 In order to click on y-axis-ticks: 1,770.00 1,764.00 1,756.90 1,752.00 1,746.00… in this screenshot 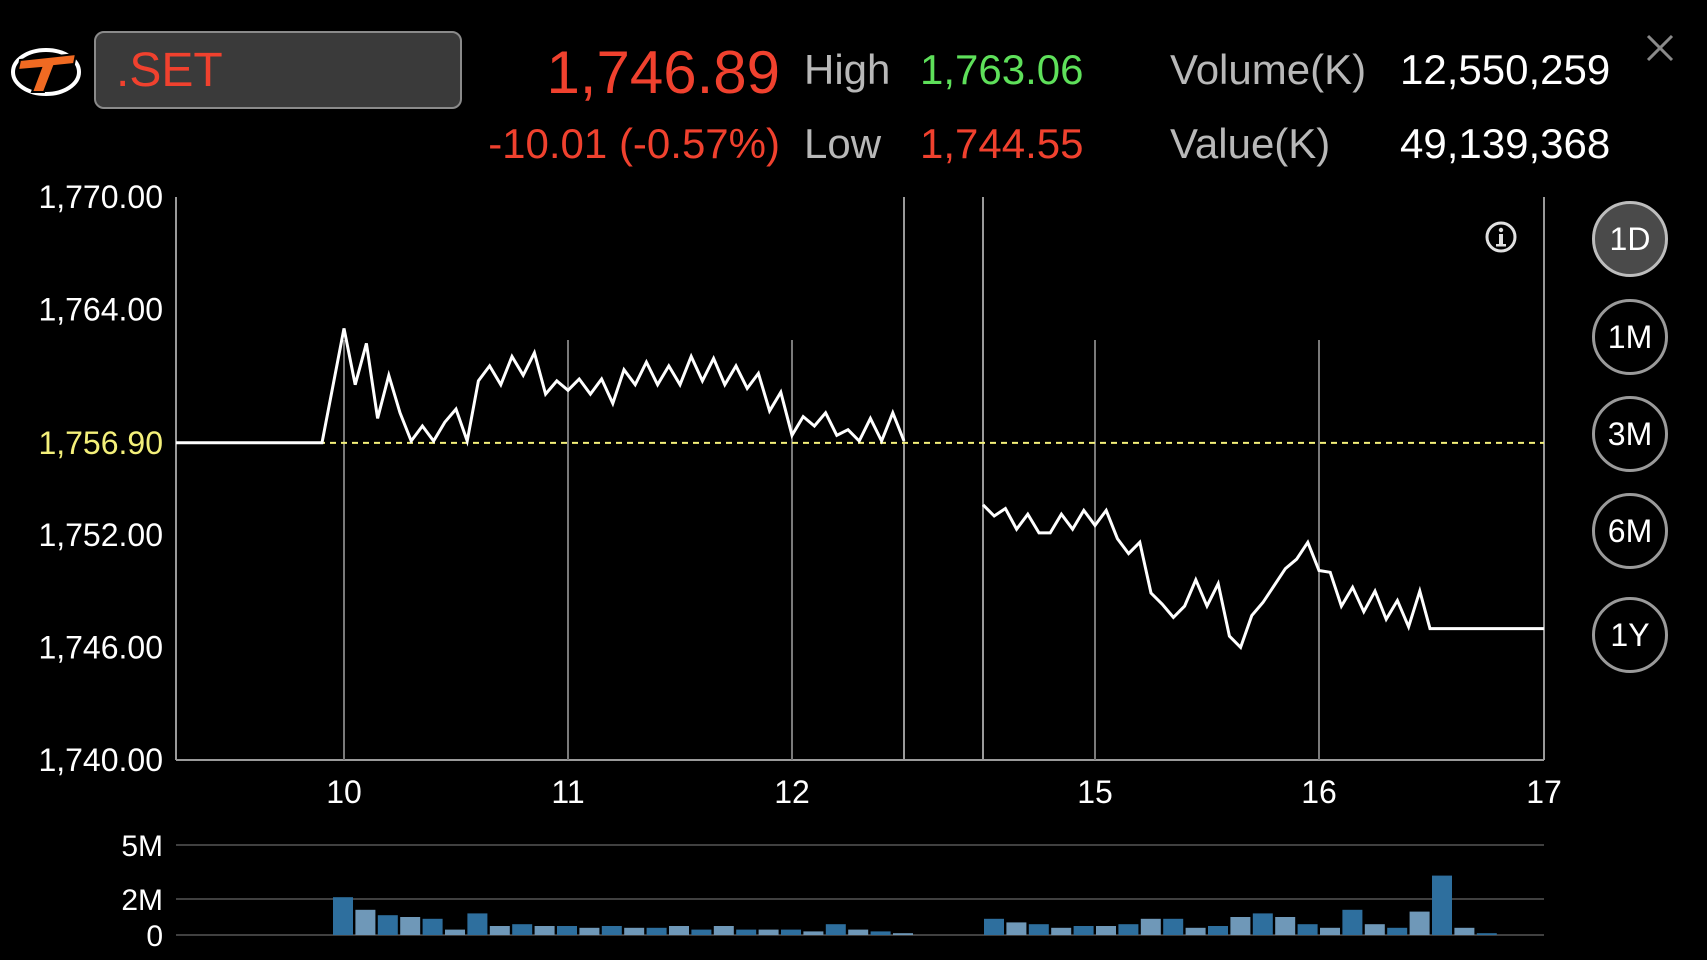, I will do `click(100, 478)`.